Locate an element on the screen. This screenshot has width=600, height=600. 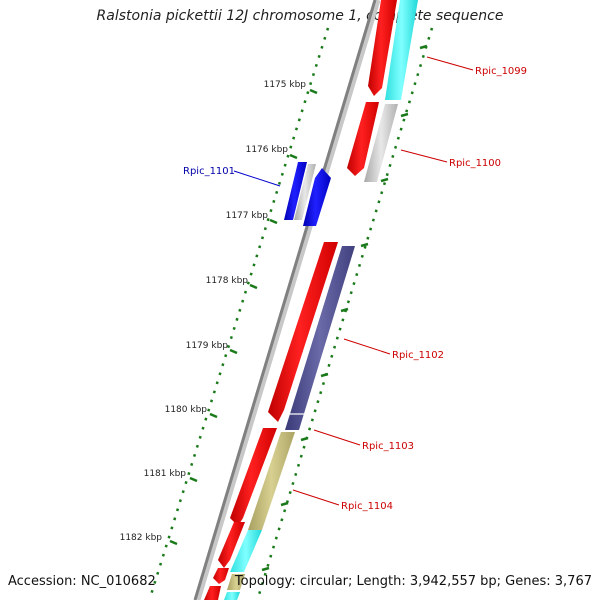
gene-label-rpic-1104: Rpic_1104 is located at coordinates (367, 506).